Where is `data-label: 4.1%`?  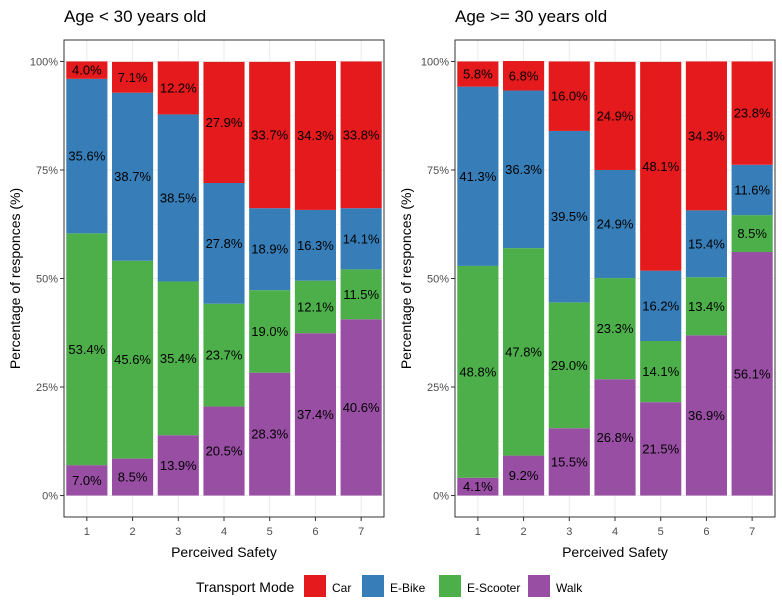 data-label: 4.1% is located at coordinates (478, 486).